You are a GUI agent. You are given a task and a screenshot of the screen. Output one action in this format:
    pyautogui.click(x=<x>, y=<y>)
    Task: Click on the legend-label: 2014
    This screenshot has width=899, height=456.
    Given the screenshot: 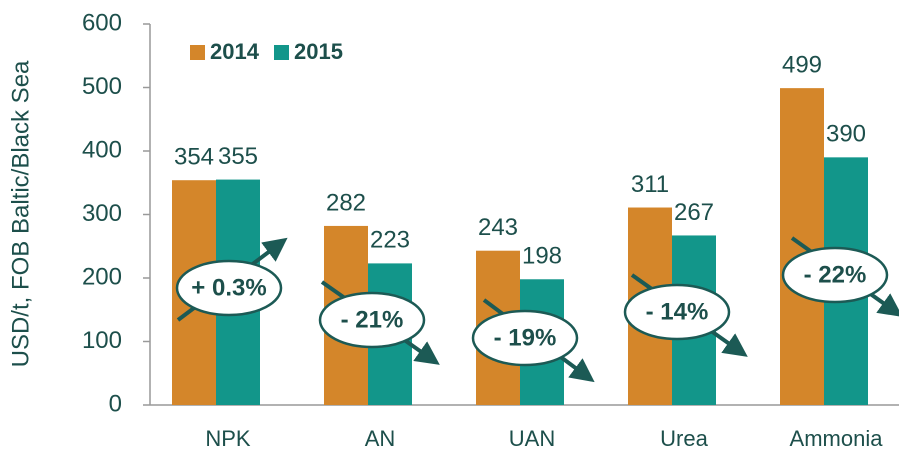 What is the action you would take?
    pyautogui.click(x=235, y=51)
    